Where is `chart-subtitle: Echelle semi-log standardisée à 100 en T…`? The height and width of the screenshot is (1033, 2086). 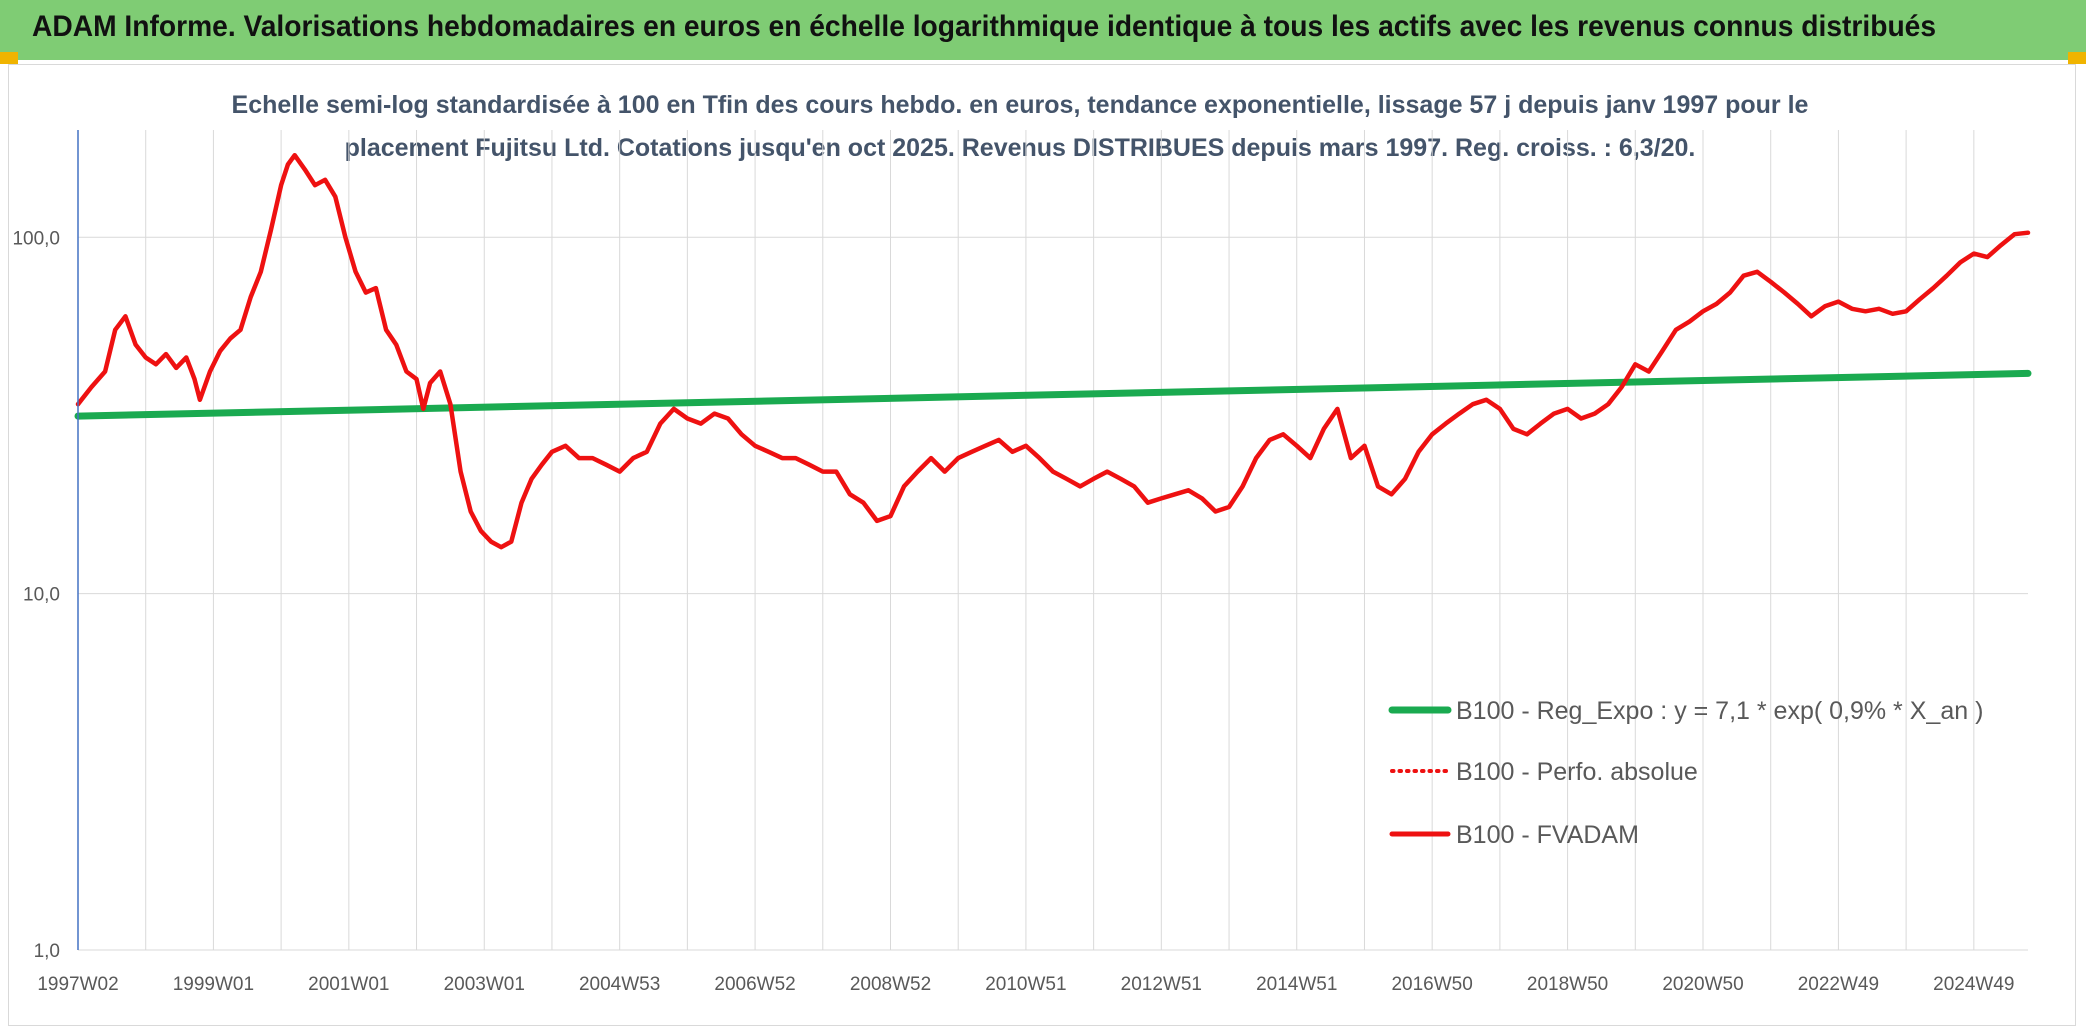 chart-subtitle: Echelle semi-log standardisée à 100 en T… is located at coordinates (1020, 127).